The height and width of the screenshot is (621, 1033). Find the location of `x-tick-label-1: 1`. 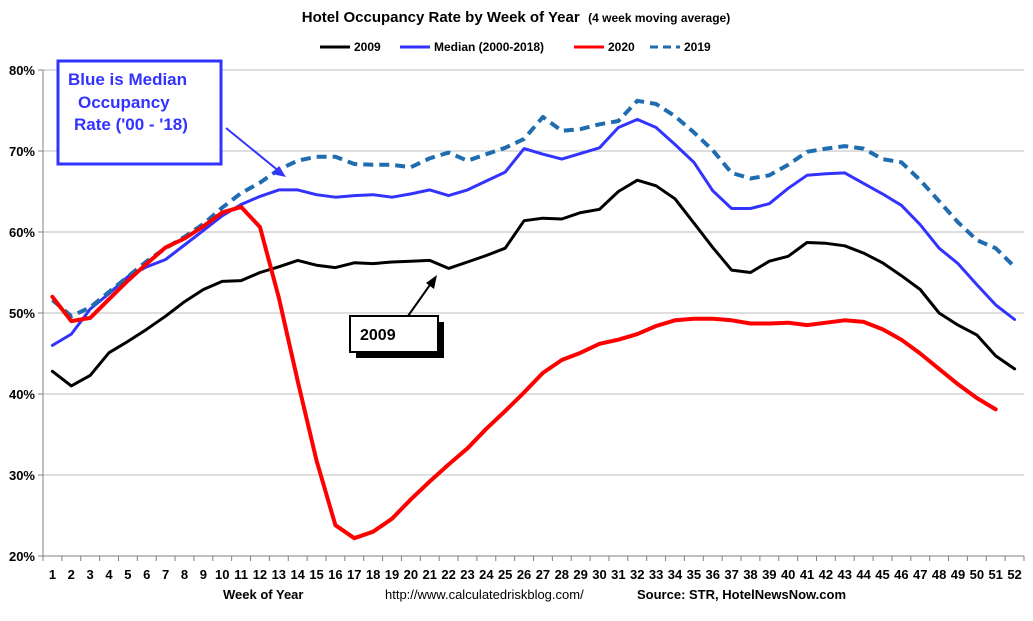

x-tick-label-1: 1 is located at coordinates (52, 574).